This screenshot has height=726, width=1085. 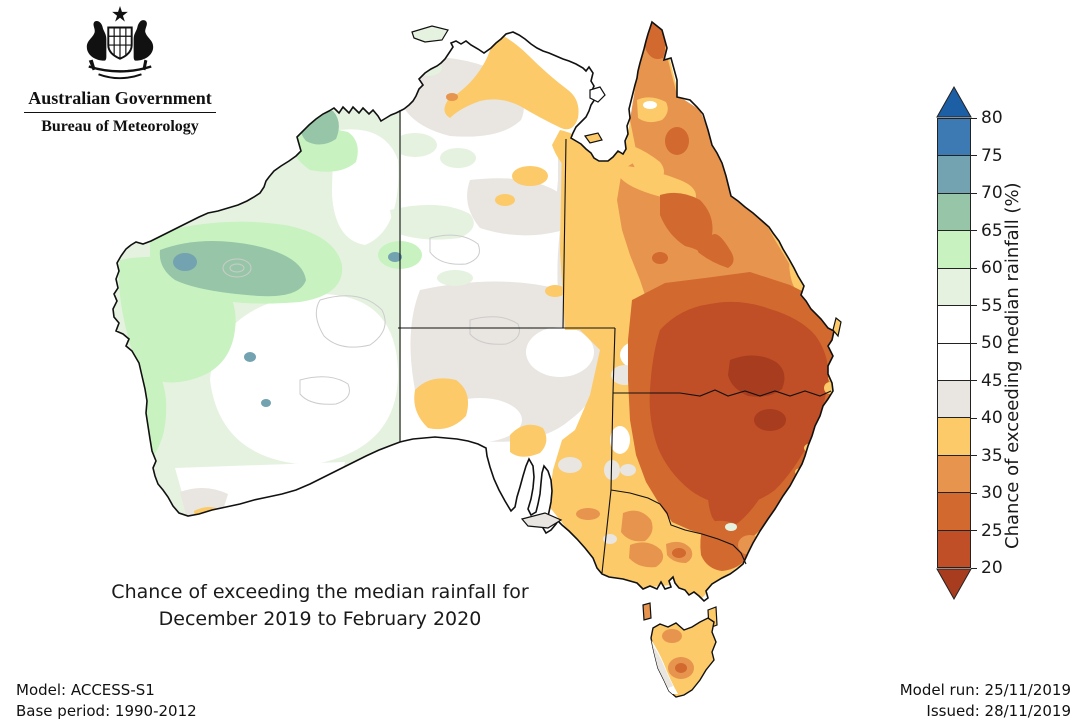 What do you see at coordinates (992, 493) in the screenshot?
I see `legend-tick-label: 30` at bounding box center [992, 493].